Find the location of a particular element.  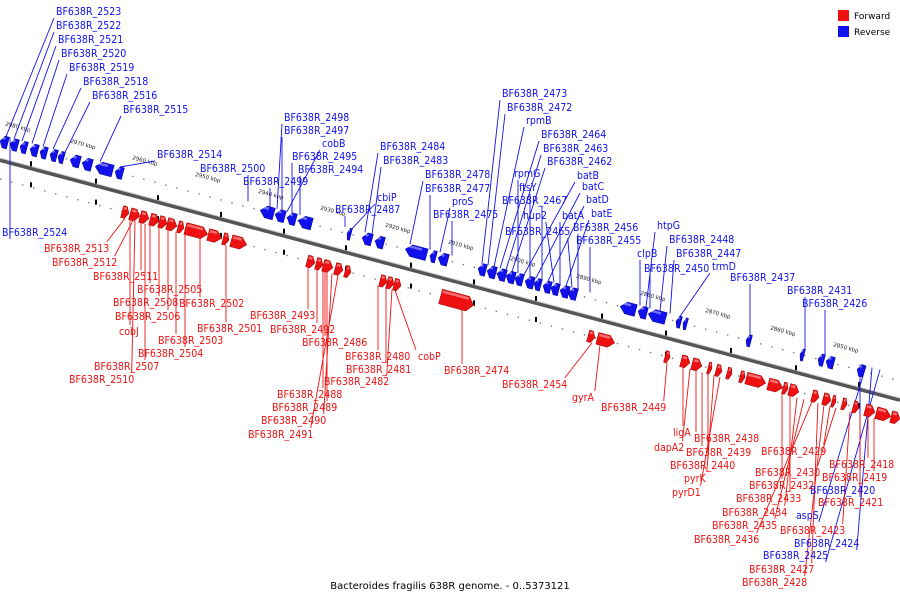

reverse-gene-label: batD is located at coordinates (597, 200).